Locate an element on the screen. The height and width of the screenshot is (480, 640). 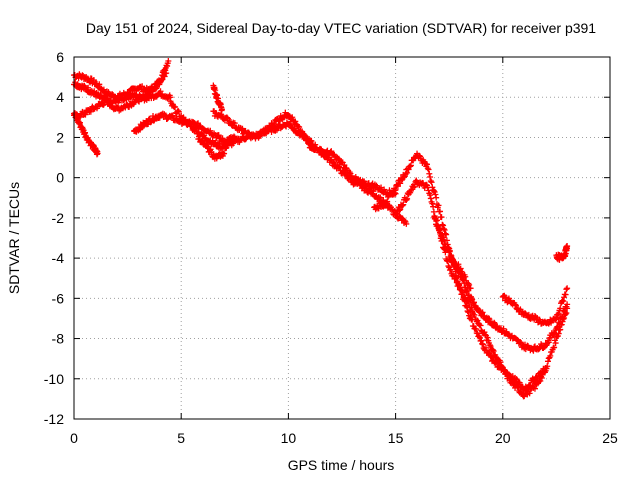
y-tick-label: 4 is located at coordinates (60, 97).